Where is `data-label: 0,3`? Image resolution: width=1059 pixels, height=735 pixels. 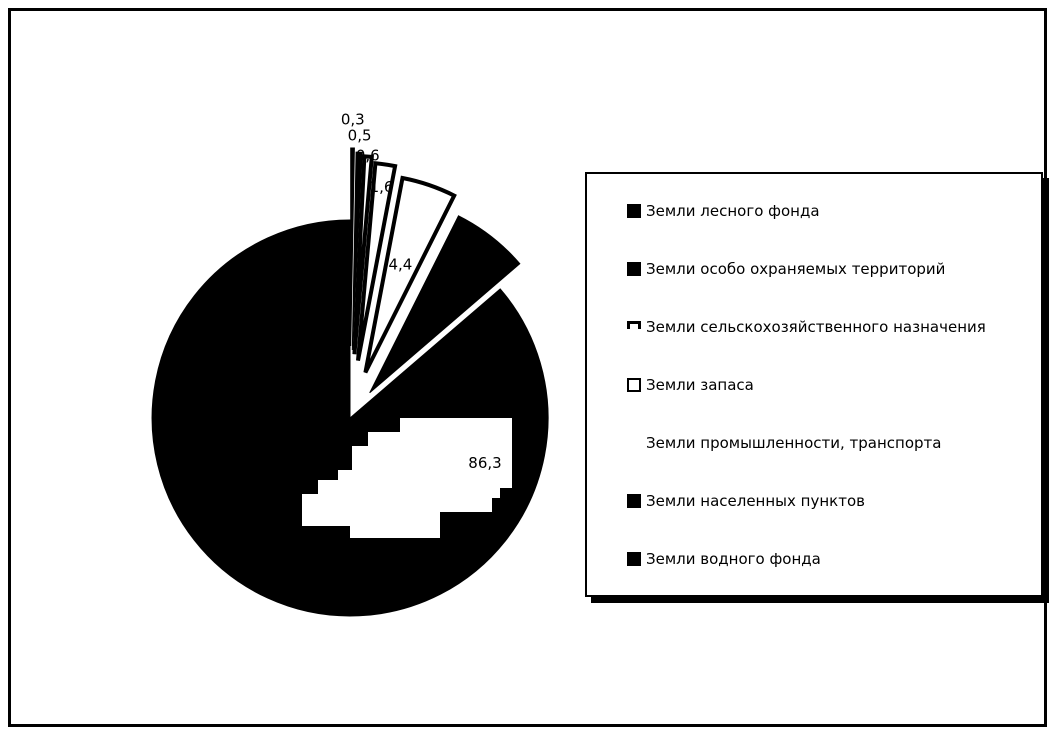
data-label: 0,3 is located at coordinates (353, 119).